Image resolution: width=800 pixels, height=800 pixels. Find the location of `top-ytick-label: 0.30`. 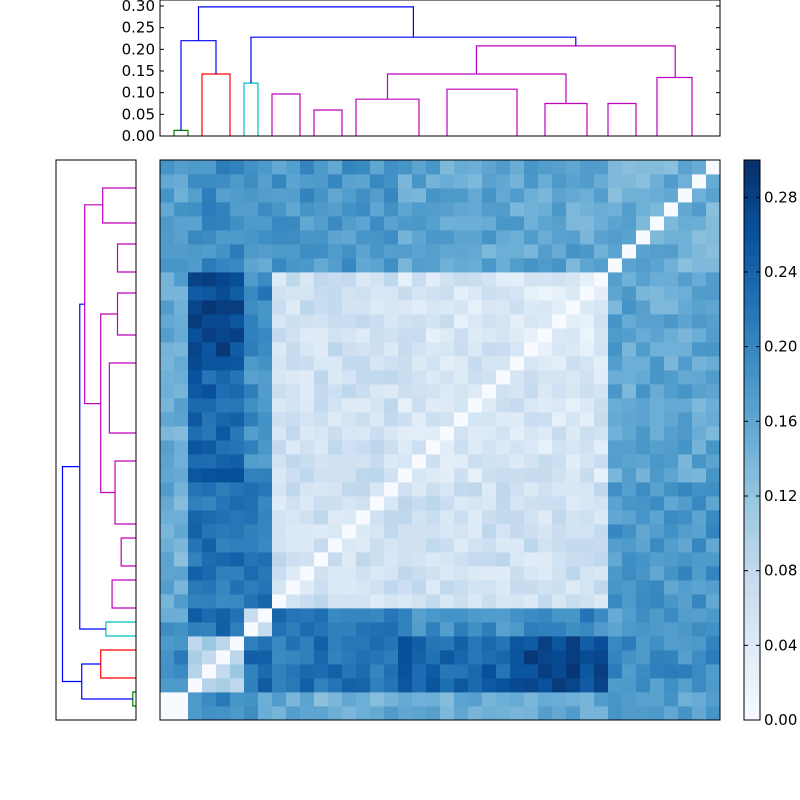

top-ytick-label: 0.30 is located at coordinates (138, 7).